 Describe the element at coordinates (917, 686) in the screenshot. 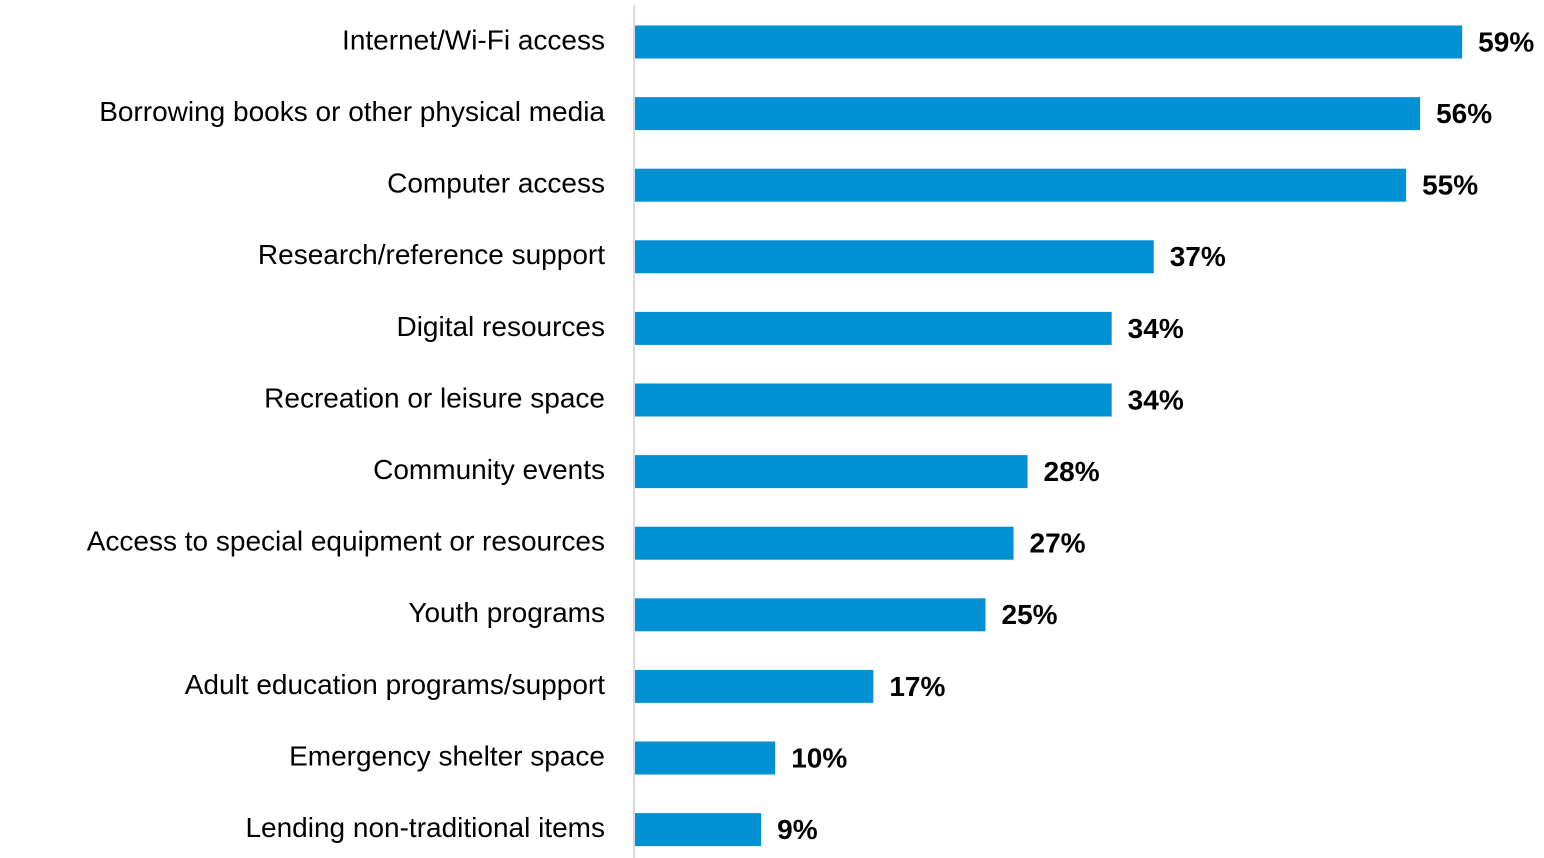

I see `value-label: 17%` at that location.